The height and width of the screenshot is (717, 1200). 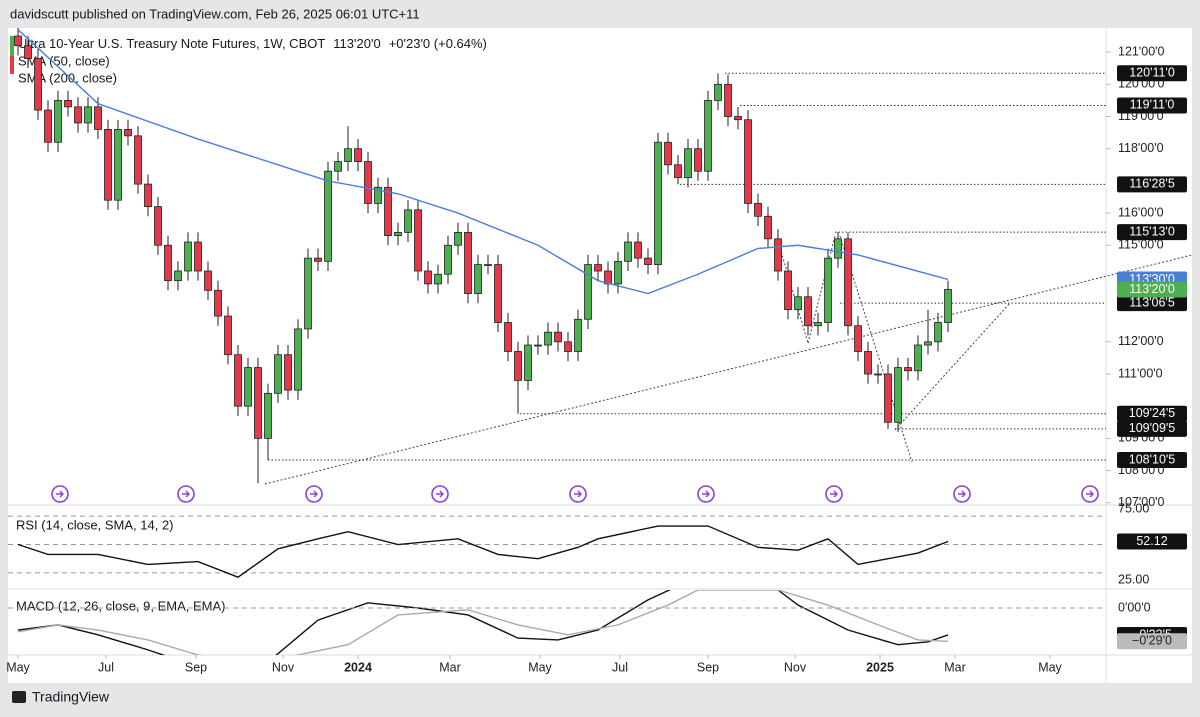 I want to click on level-label: 116'28'5, so click(x=1152, y=184).